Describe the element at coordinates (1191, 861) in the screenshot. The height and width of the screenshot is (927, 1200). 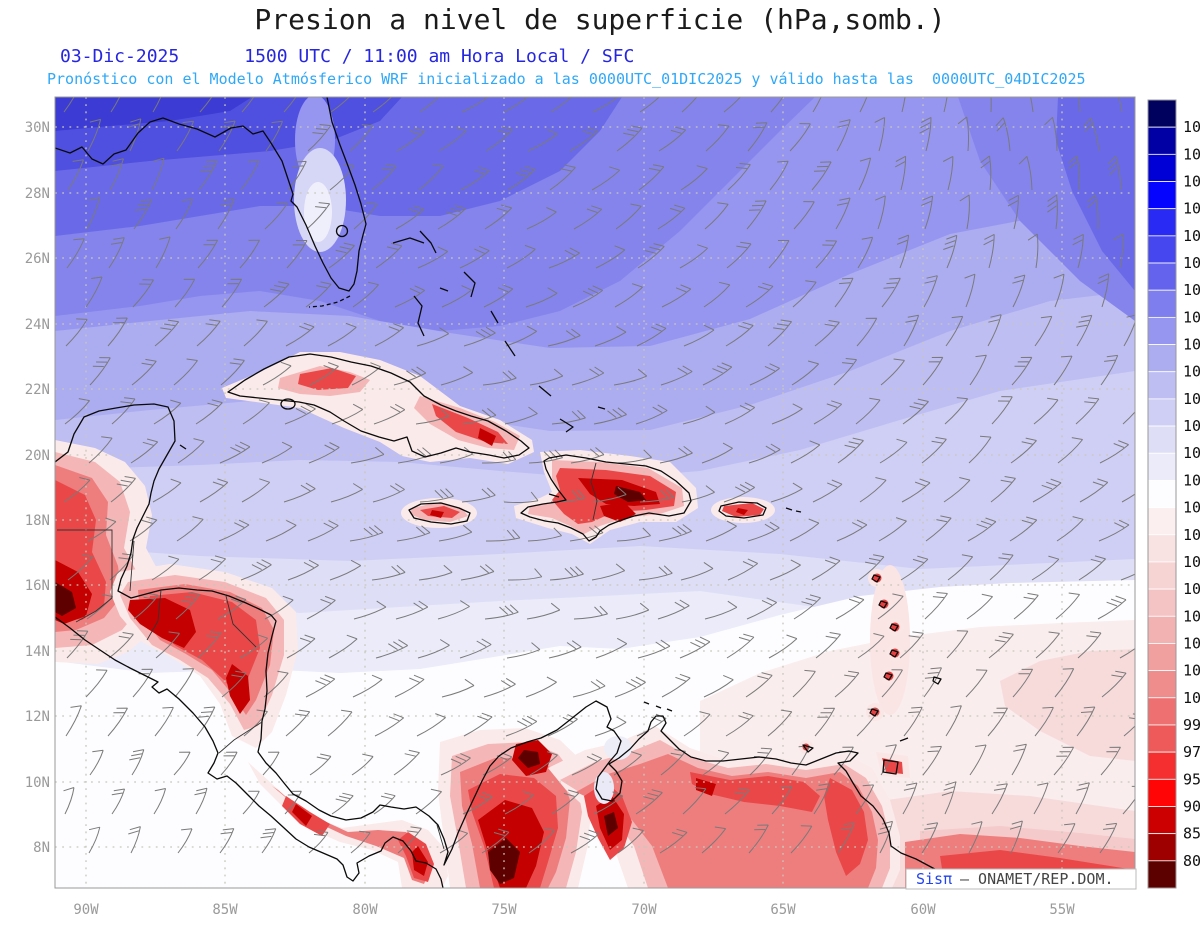
I see `colorbar-label: 800` at that location.